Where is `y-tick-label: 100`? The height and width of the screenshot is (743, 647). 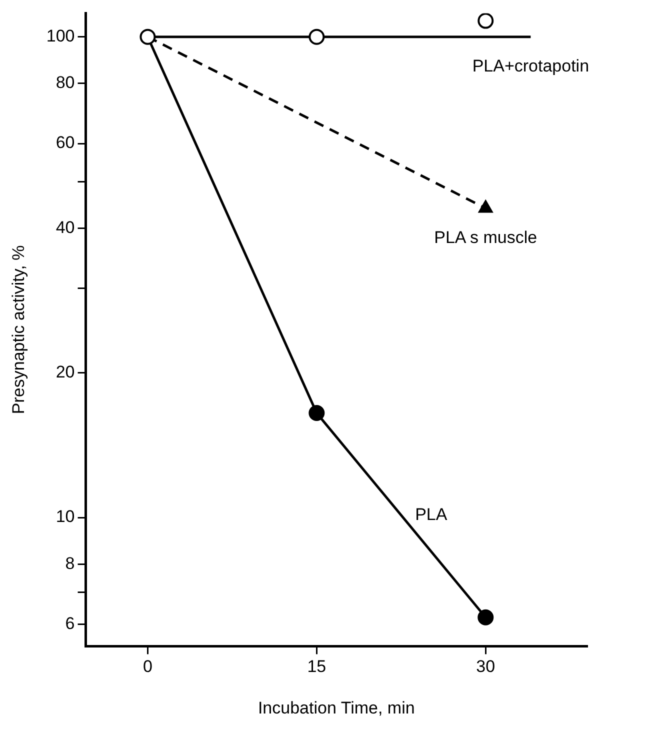
y-tick-label: 100 is located at coordinates (60, 36).